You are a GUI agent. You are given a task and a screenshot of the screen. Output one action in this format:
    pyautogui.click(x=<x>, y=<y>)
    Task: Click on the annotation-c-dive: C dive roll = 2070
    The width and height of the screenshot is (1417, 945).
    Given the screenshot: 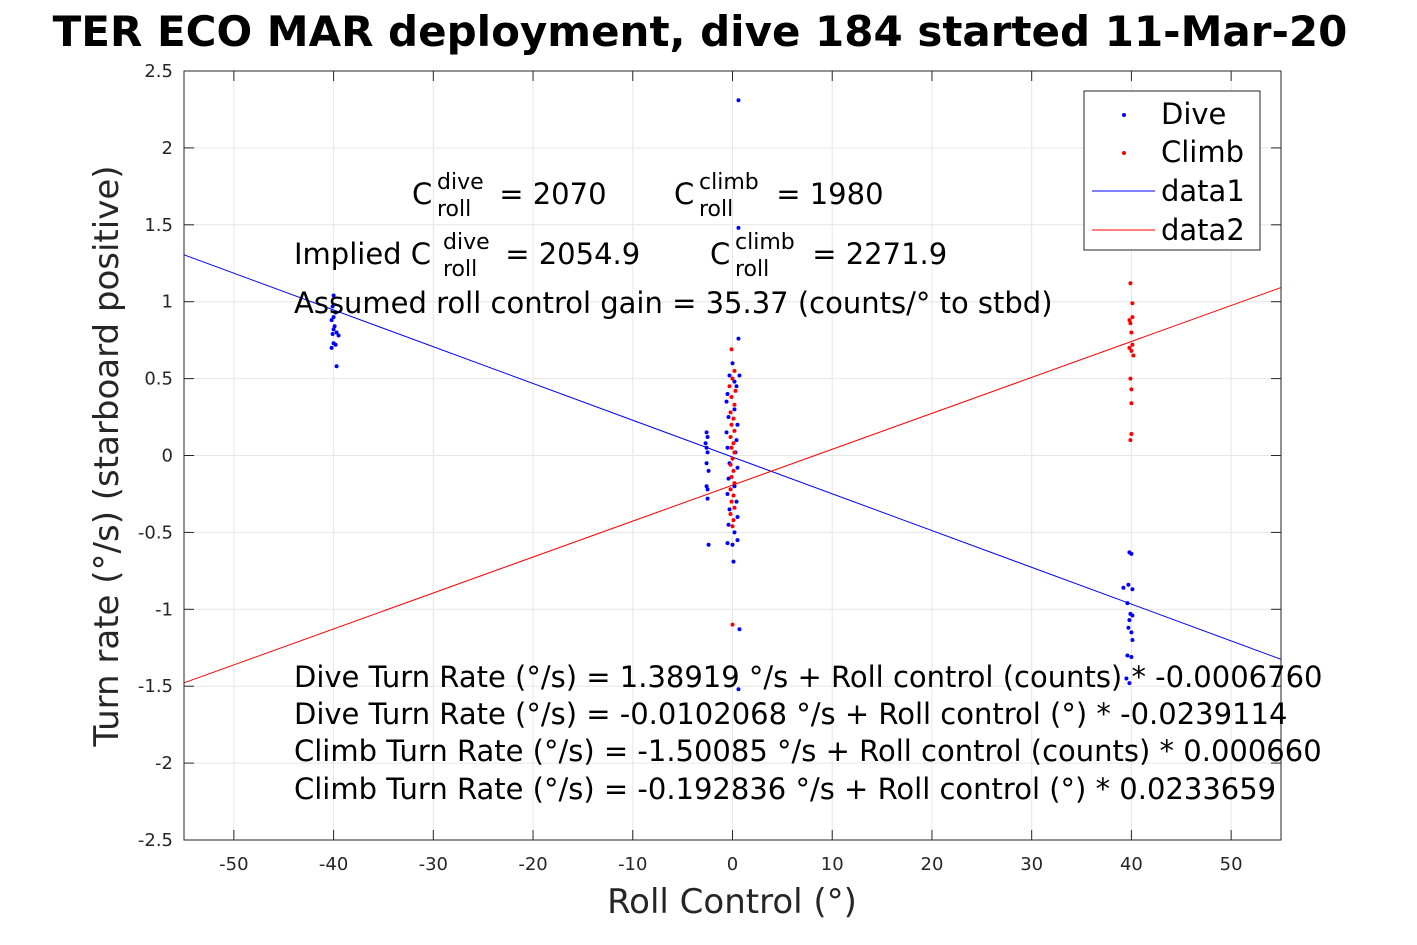 What is the action you would take?
    pyautogui.click(x=509, y=196)
    